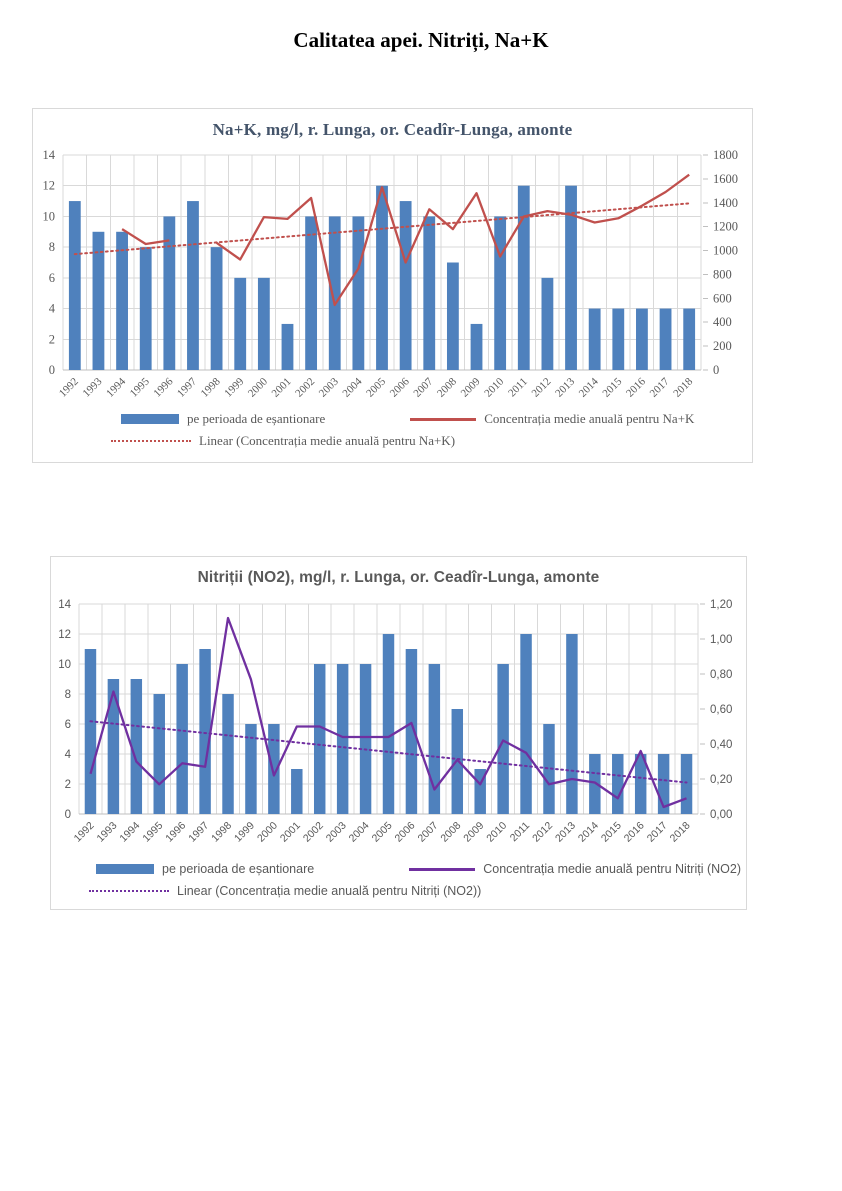 Image resolution: width=842 pixels, height=1191 pixels. Describe the element at coordinates (68, 725) in the screenshot. I see `svg-text: 6` at that location.